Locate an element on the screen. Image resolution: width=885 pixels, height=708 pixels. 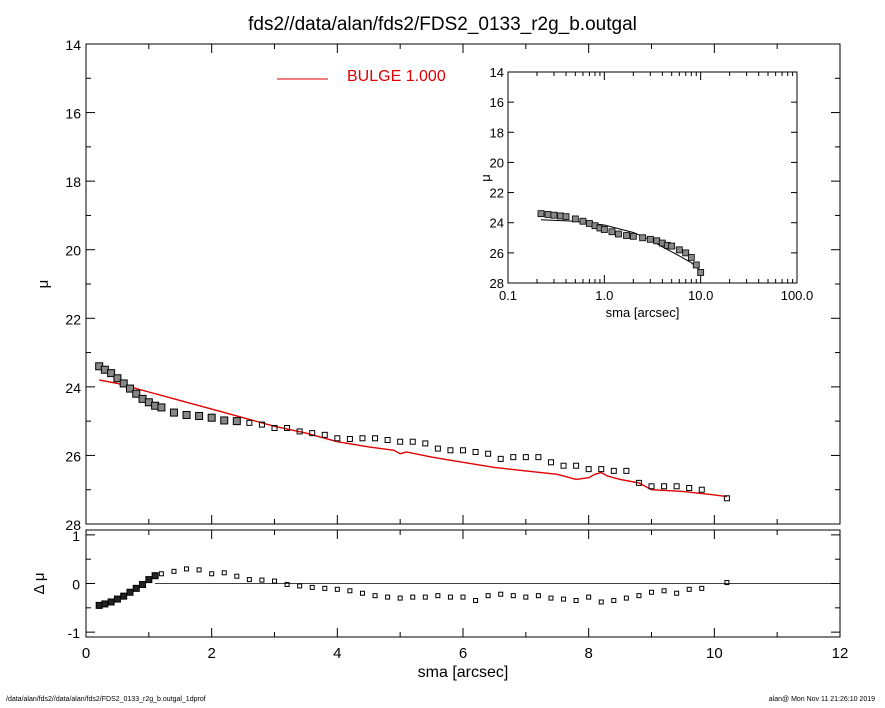
inset-x-tick-label: 1.0 is located at coordinates (604, 295).